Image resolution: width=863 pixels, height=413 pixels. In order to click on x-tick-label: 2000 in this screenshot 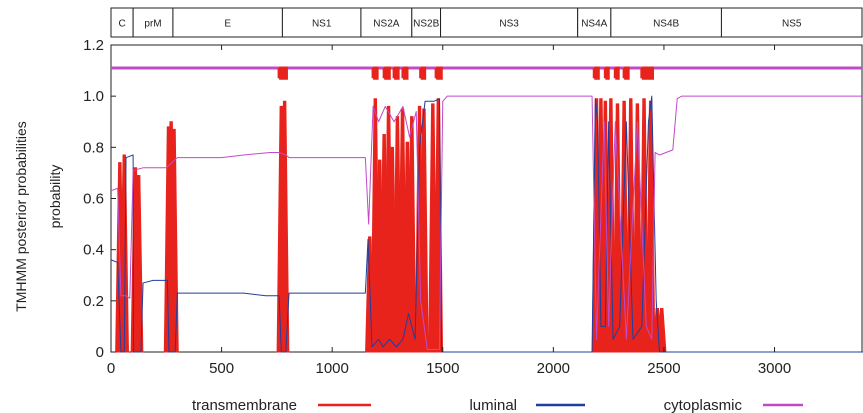, I will do `click(553, 368)`.